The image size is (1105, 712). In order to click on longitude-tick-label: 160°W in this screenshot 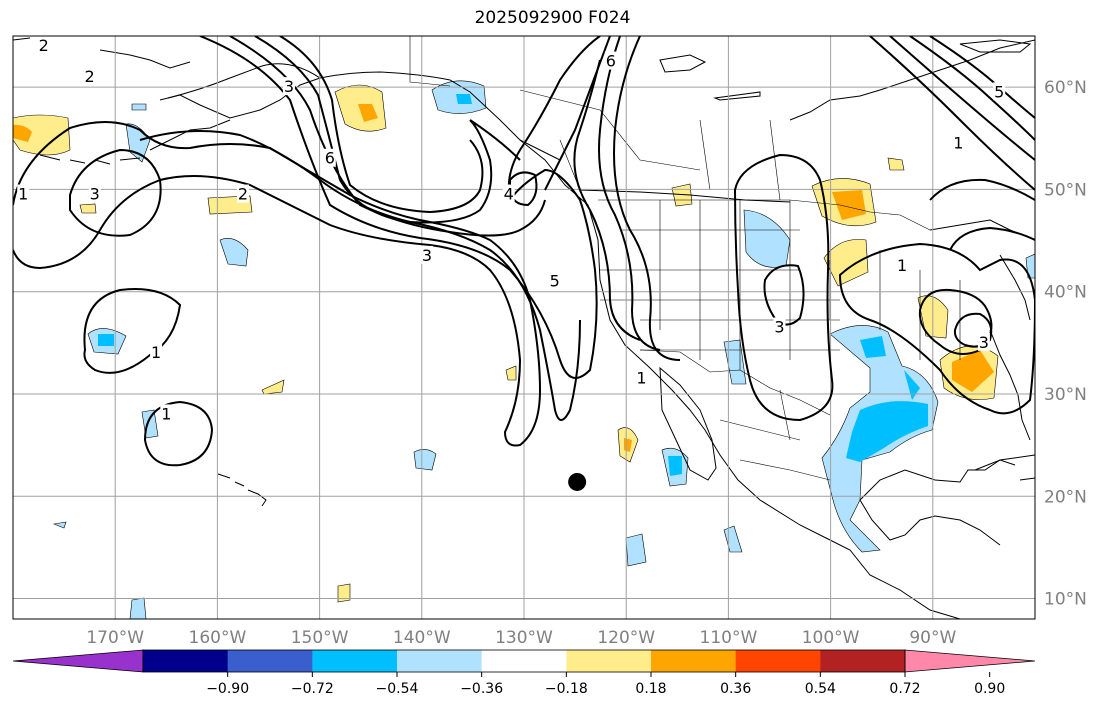, I will do `click(218, 638)`.